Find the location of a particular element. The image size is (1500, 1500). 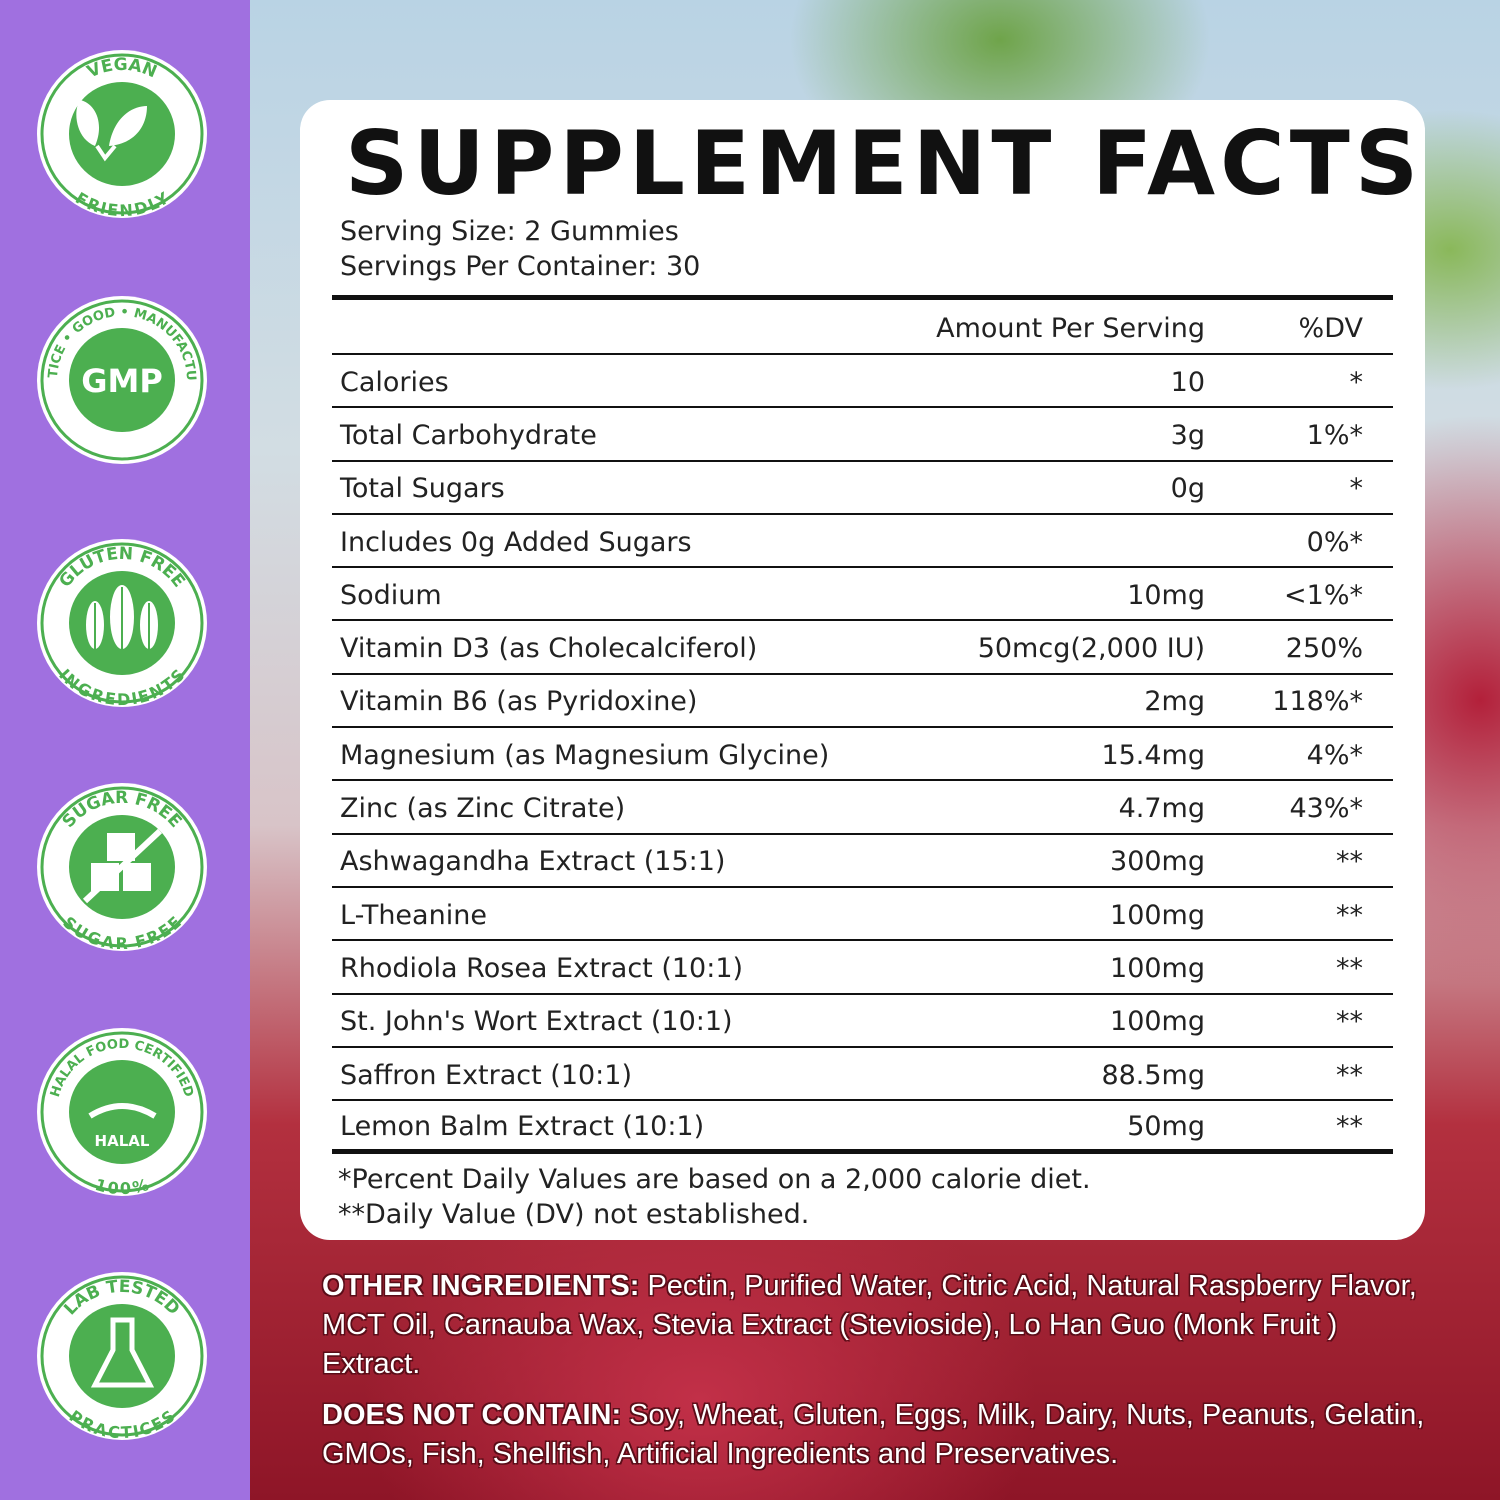

nutrient-dv: 250% is located at coordinates (1324, 649).